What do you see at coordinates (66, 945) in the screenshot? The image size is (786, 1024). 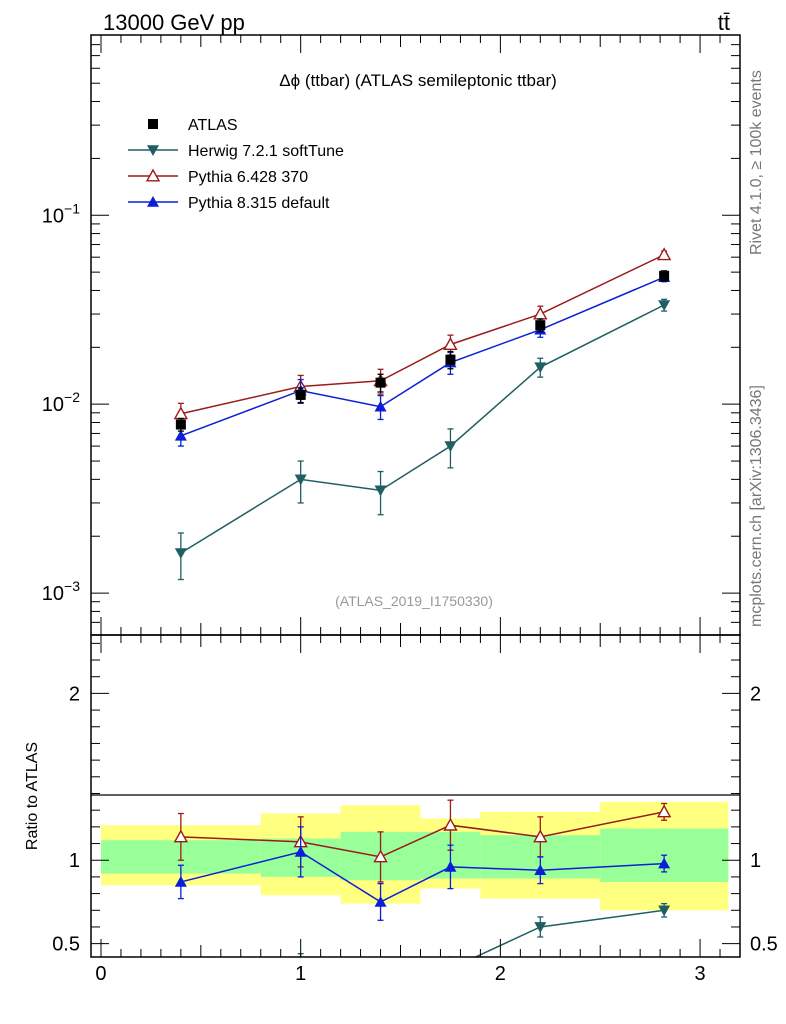 I see `ratio-y-tick-label: 0.5` at bounding box center [66, 945].